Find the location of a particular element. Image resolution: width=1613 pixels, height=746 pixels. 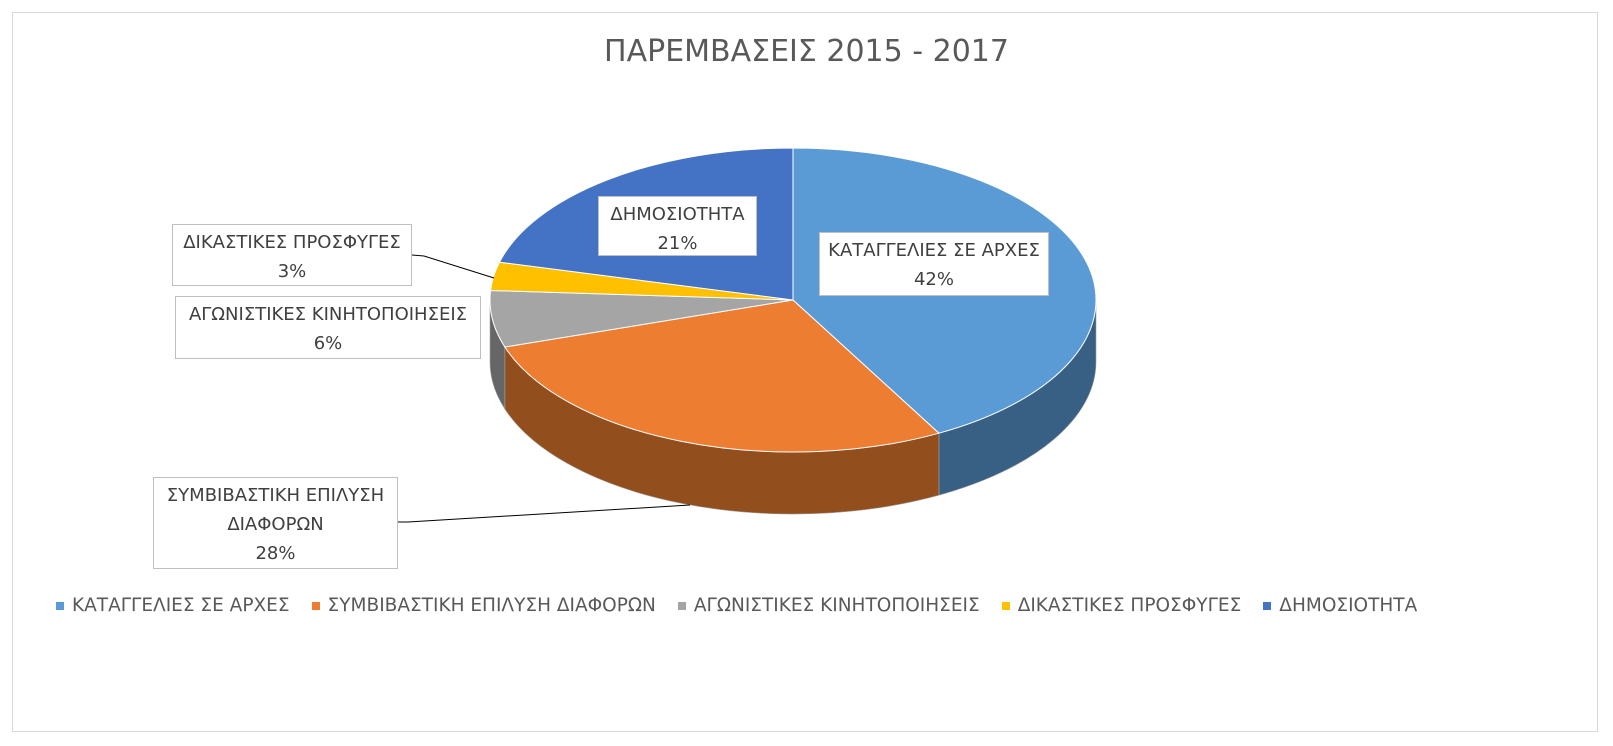

legend-label: ΑΓΩΝΙΣΤΙΚΕΣ ΚΙΝΗΤΟΠΟΙΗΣΕΙΣ is located at coordinates (836, 605).